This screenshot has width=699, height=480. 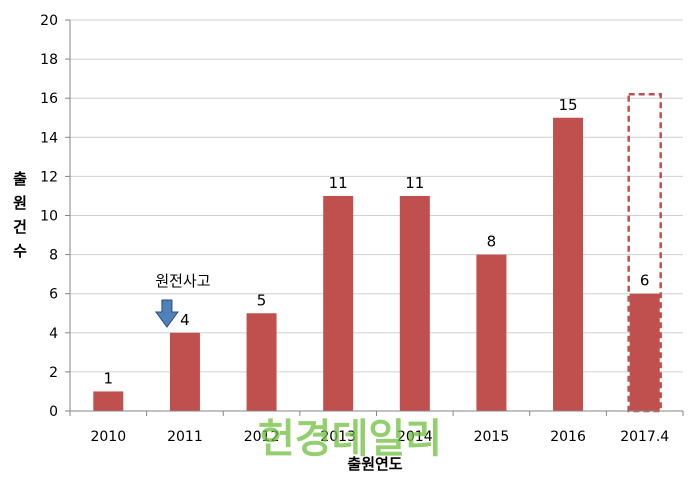 I want to click on data-label: 5, so click(x=262, y=300).